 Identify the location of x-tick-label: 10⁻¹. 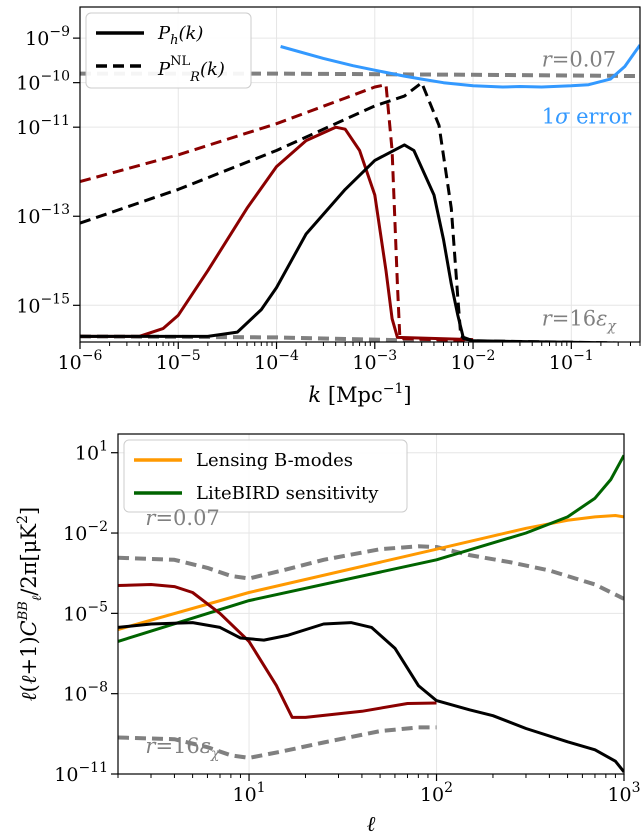
(571, 361).